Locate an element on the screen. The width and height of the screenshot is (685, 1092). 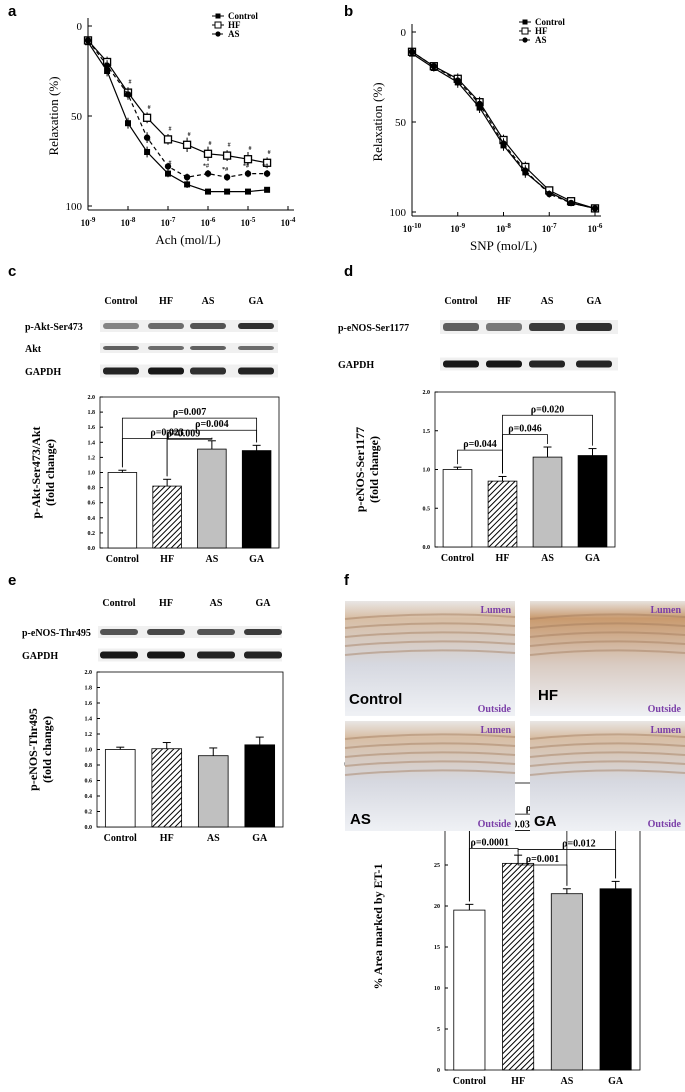
blot-row-label: p-Akt-Ser473 is located at coordinates (54, 327).